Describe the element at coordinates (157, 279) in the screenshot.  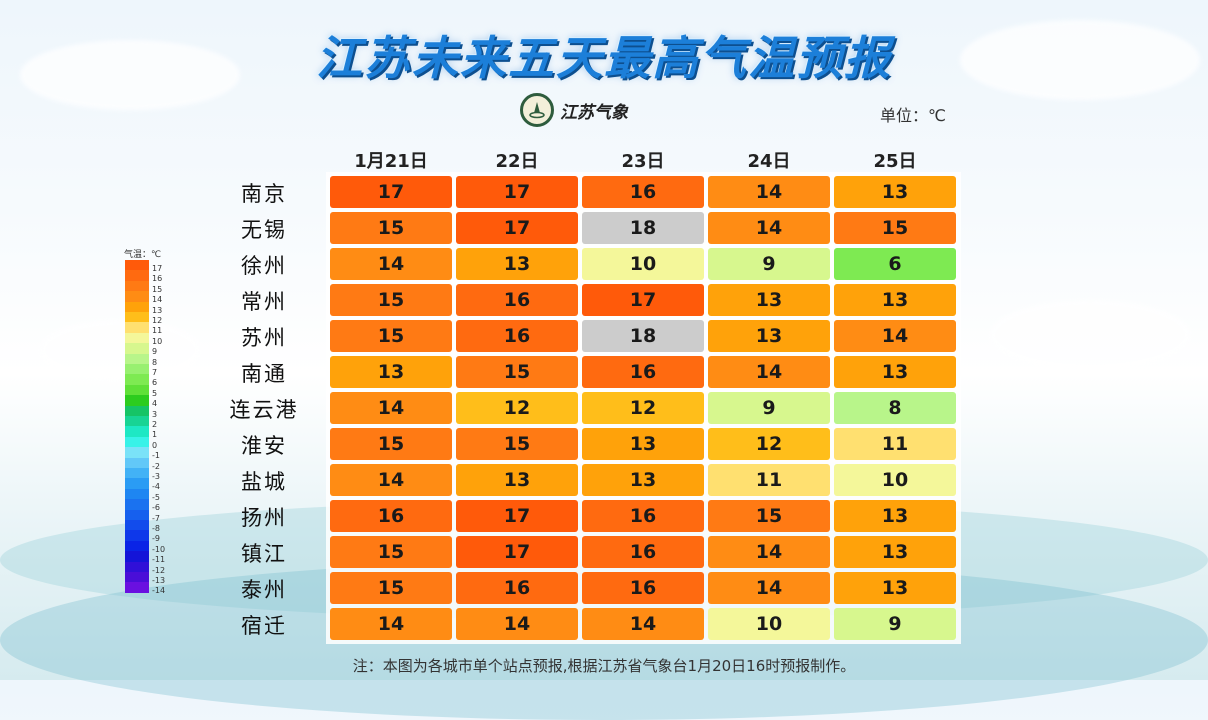
I see `legend-label: 16` at that location.